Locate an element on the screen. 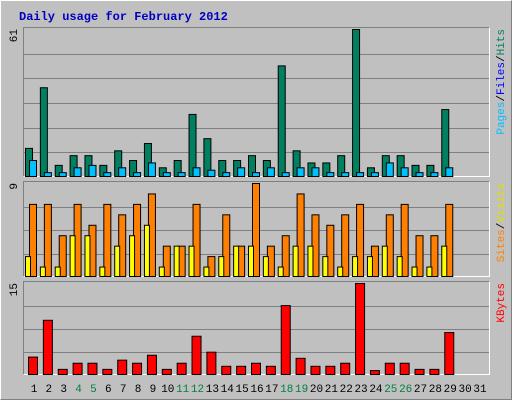 This screenshot has height=400, width=512. x-tick-label: 30 is located at coordinates (465, 390).